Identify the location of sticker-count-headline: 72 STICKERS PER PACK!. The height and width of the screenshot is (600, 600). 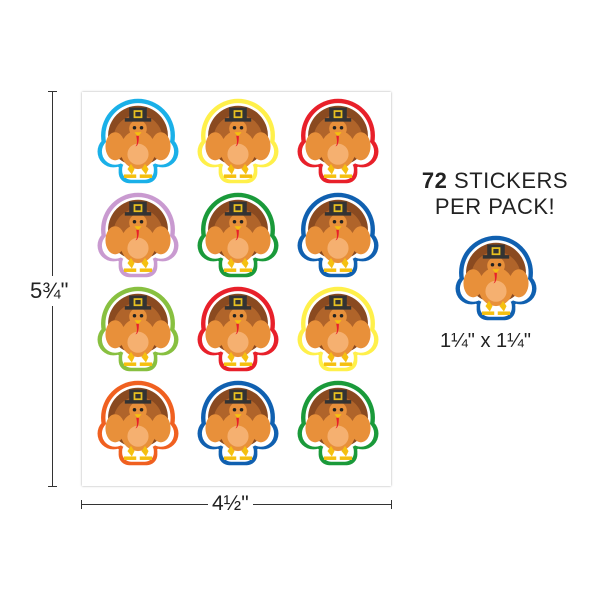
(495, 194).